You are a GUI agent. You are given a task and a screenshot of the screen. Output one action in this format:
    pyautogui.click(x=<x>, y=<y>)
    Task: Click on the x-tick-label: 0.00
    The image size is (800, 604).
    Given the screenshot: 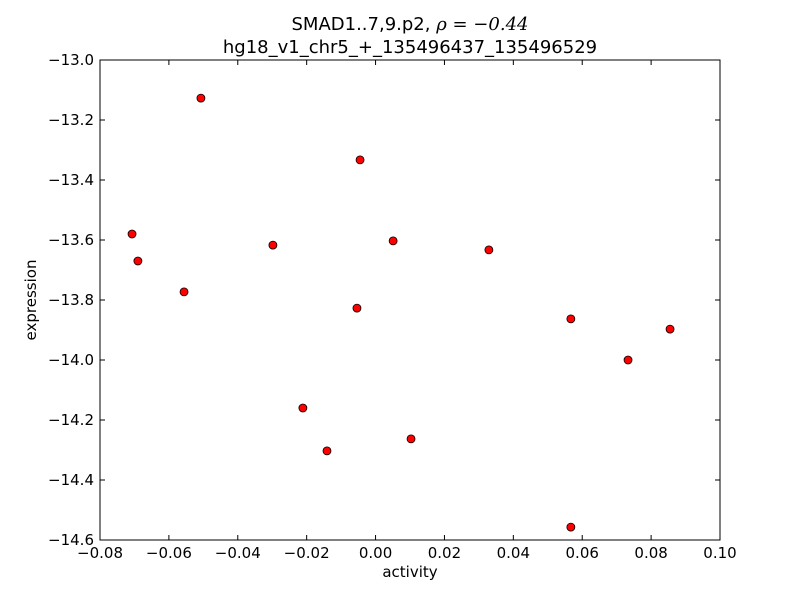 What is the action you would take?
    pyautogui.click(x=375, y=553)
    